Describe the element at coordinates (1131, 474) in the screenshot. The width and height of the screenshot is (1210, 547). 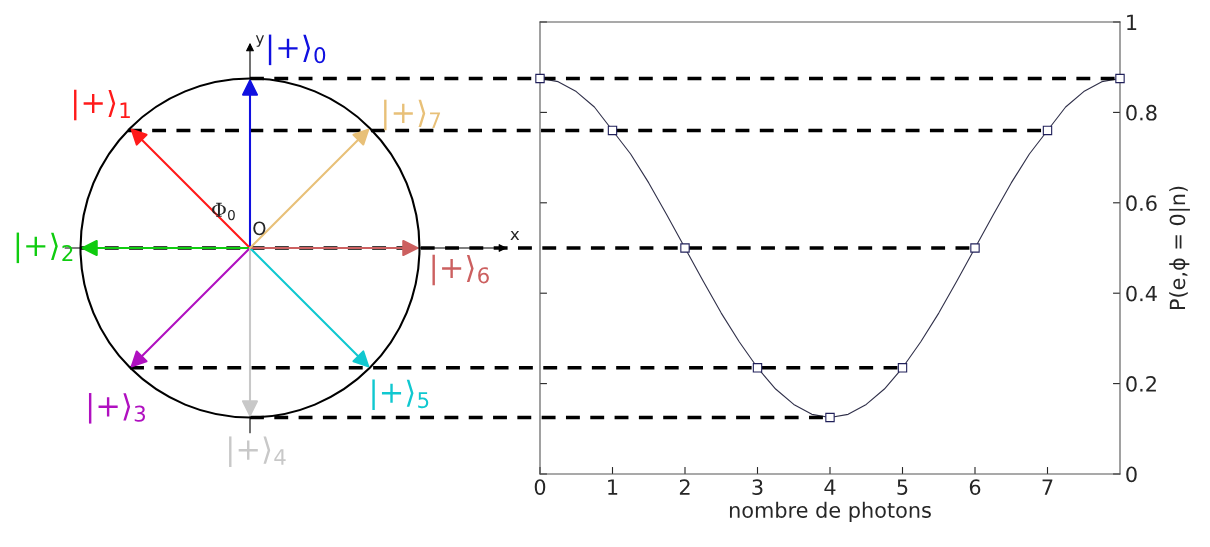
I see `y-tick-label: 0` at that location.